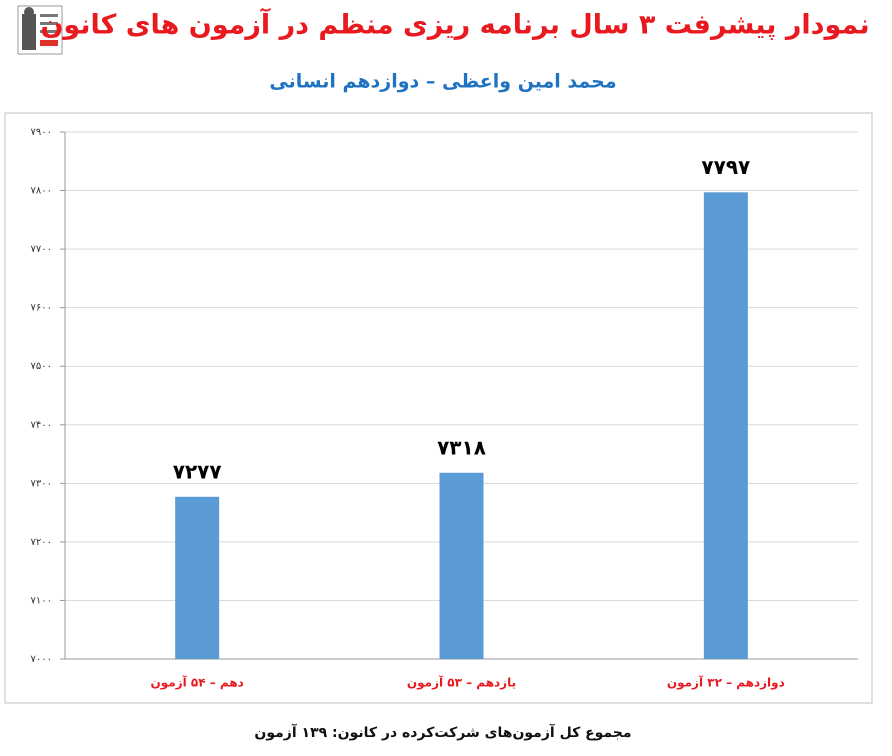 The height and width of the screenshot is (756, 892). Describe the element at coordinates (197, 683) in the screenshot. I see `x-tick-label: دهم – ۵۴ آزمون` at that location.